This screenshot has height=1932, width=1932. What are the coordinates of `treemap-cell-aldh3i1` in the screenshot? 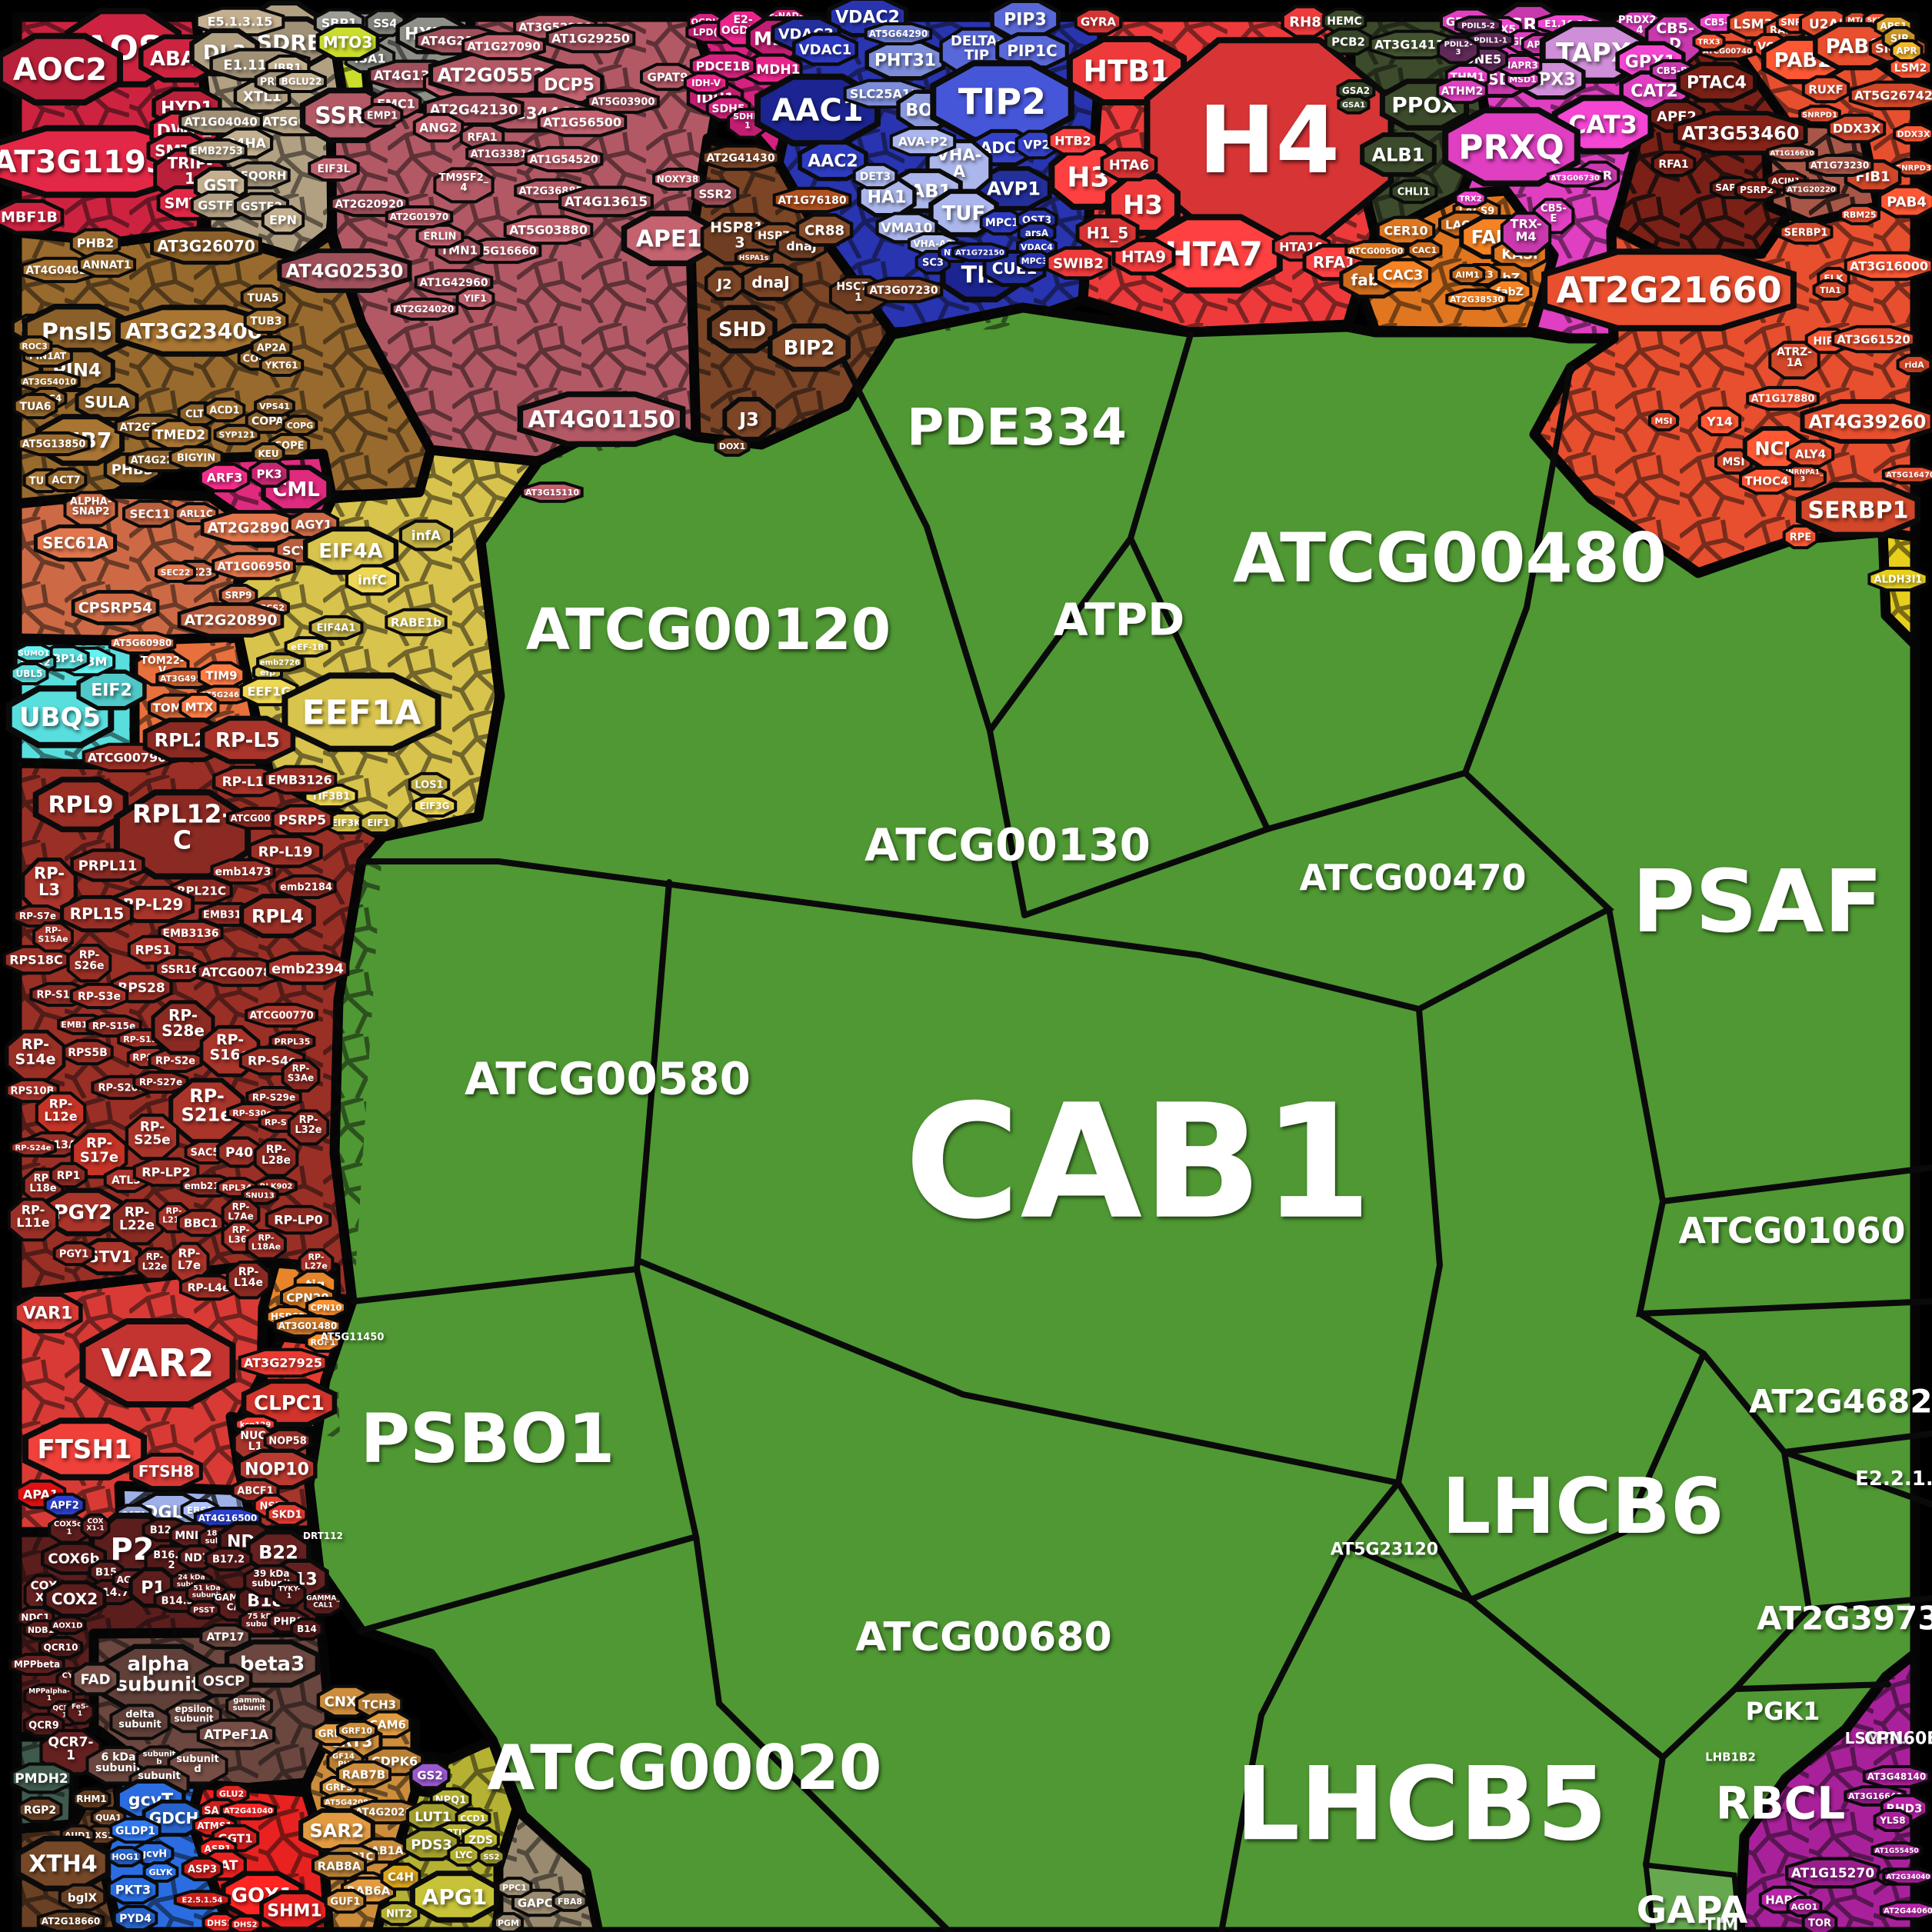 It's located at (1898, 579).